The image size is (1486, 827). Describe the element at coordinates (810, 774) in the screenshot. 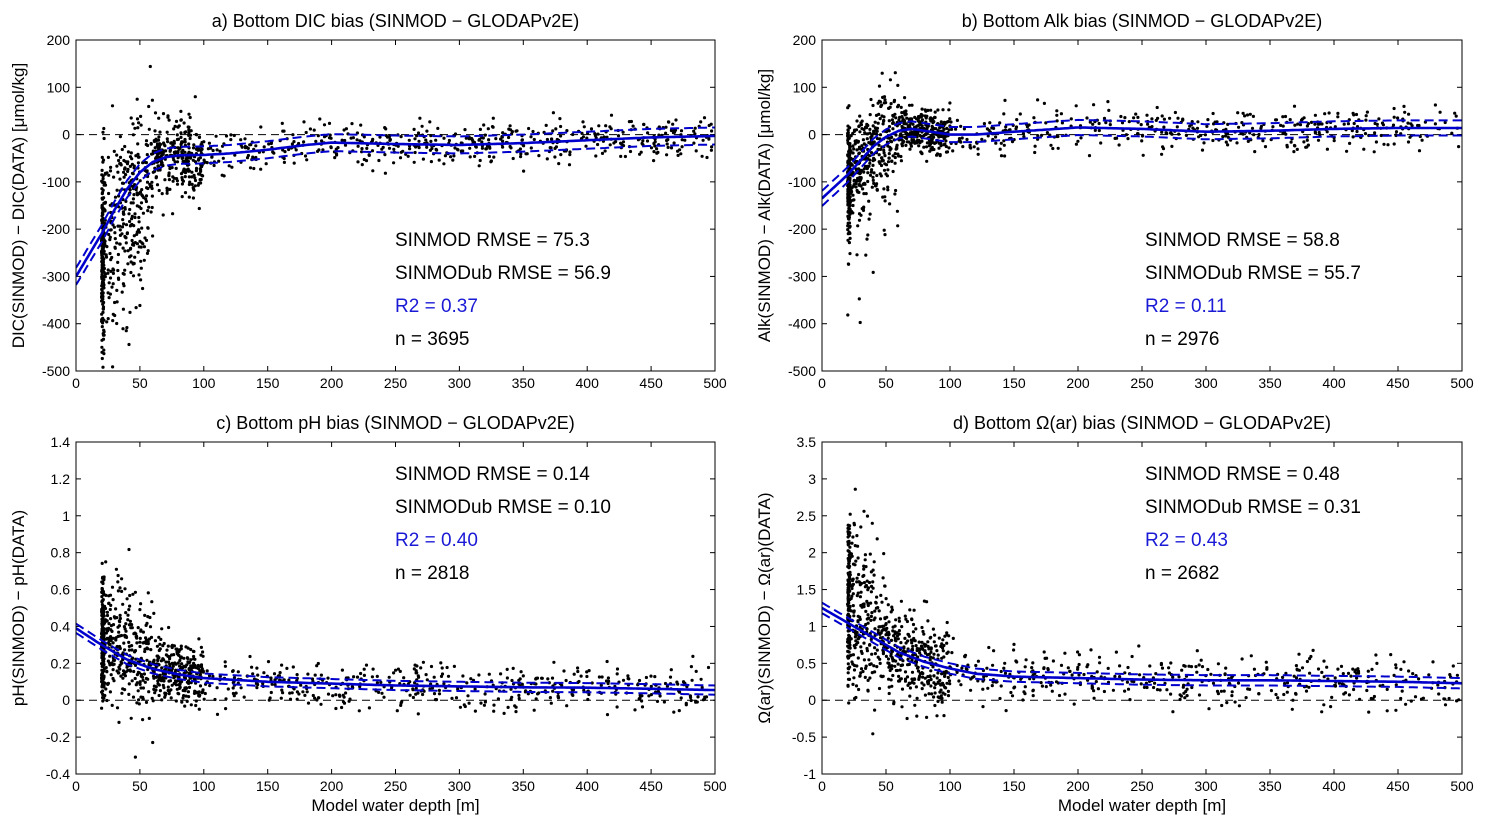

I see `y-tick-label: -1` at that location.